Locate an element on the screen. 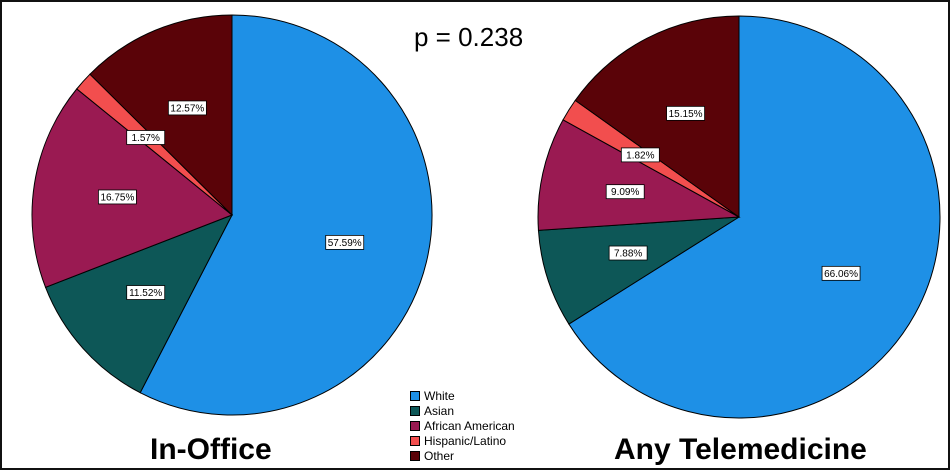 The width and height of the screenshot is (950, 470). legend-item-african-american: African American is located at coordinates (462, 425).